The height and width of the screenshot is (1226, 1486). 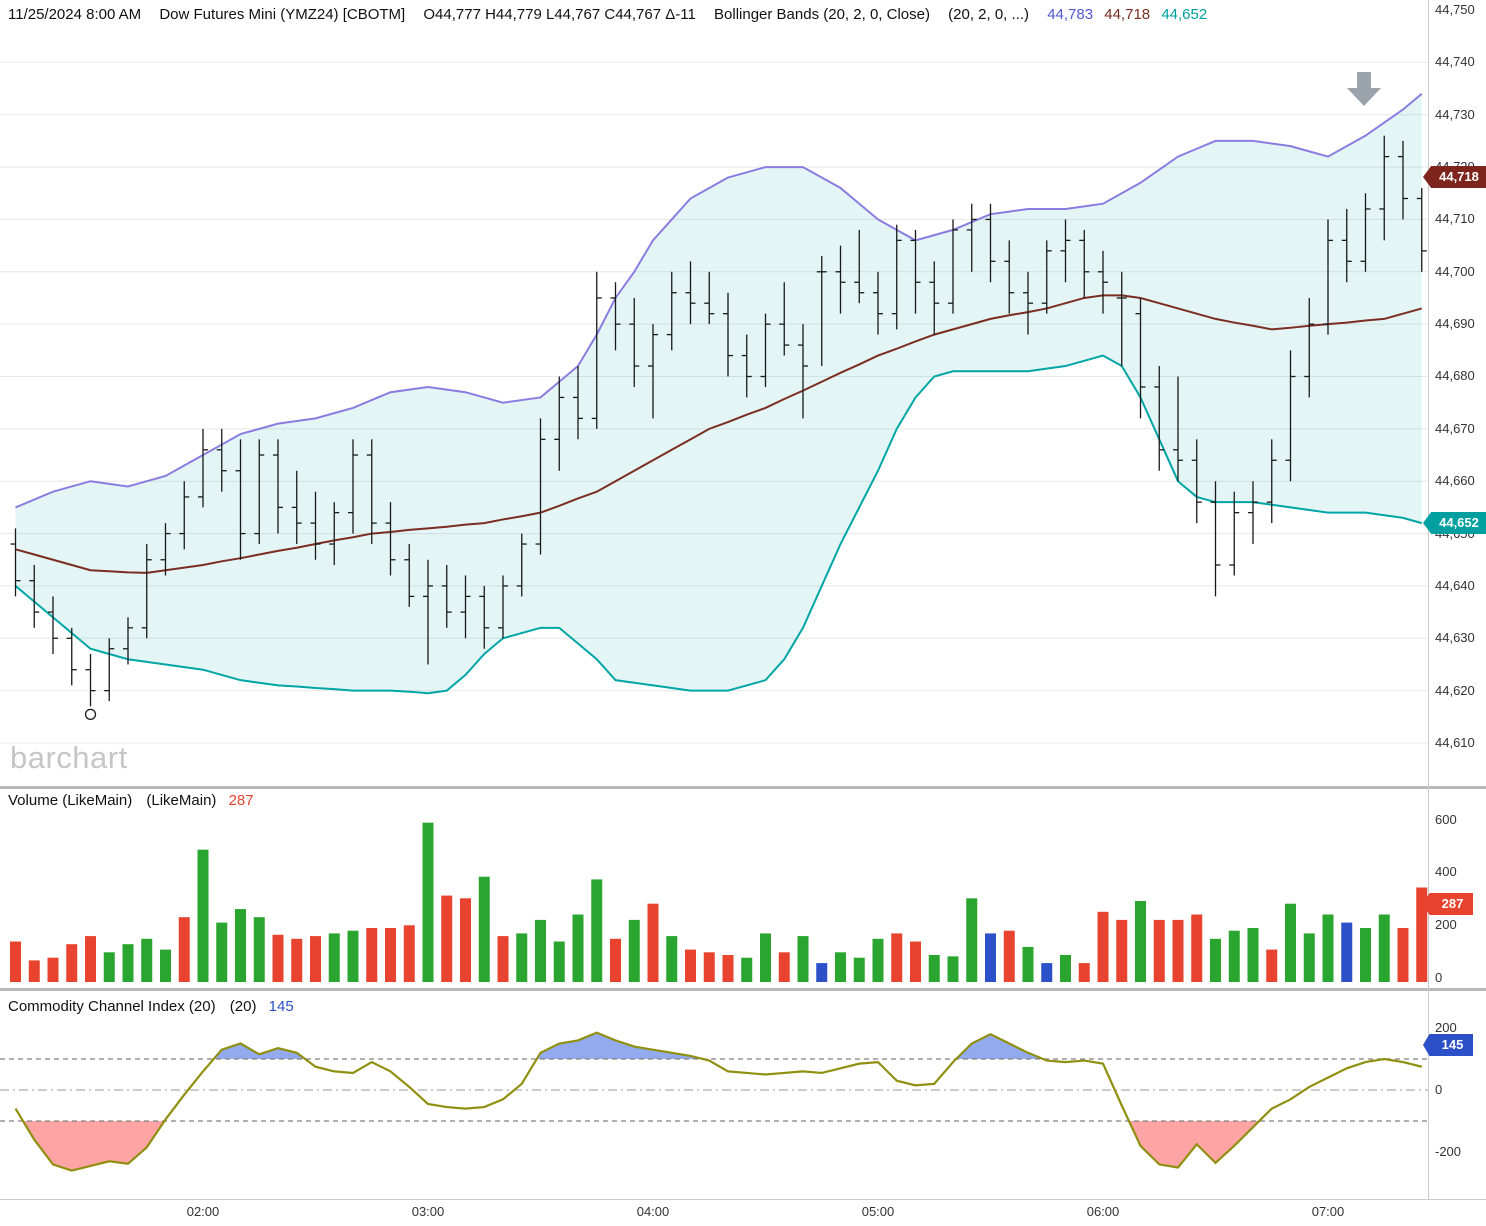 What do you see at coordinates (1455, 271) in the screenshot?
I see `price-tick-label: 44,700` at bounding box center [1455, 271].